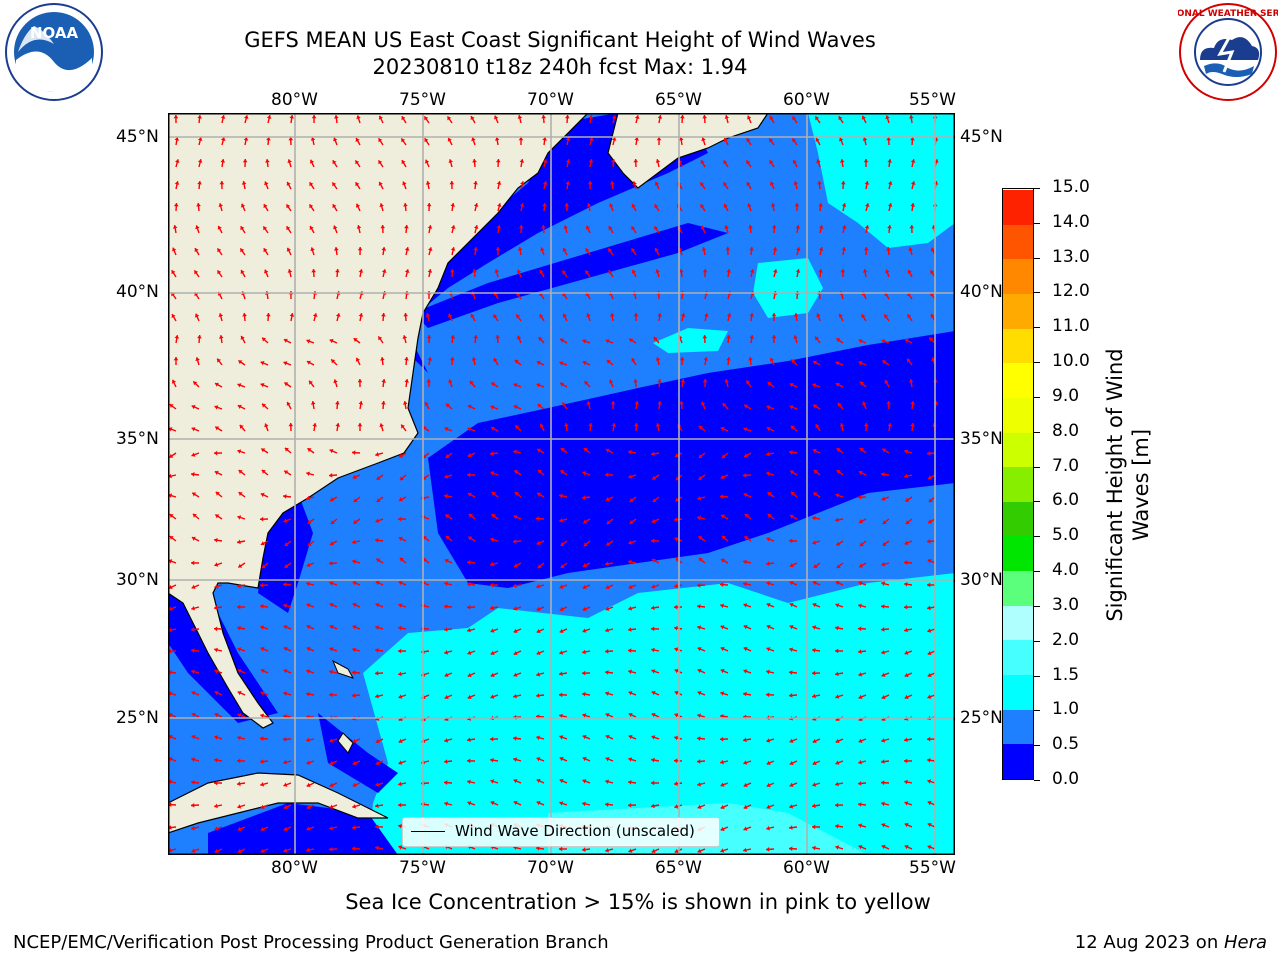 The width and height of the screenshot is (1280, 960). Describe the element at coordinates (54, 52) in the screenshot. I see `noaa-logo: NOAA` at that location.